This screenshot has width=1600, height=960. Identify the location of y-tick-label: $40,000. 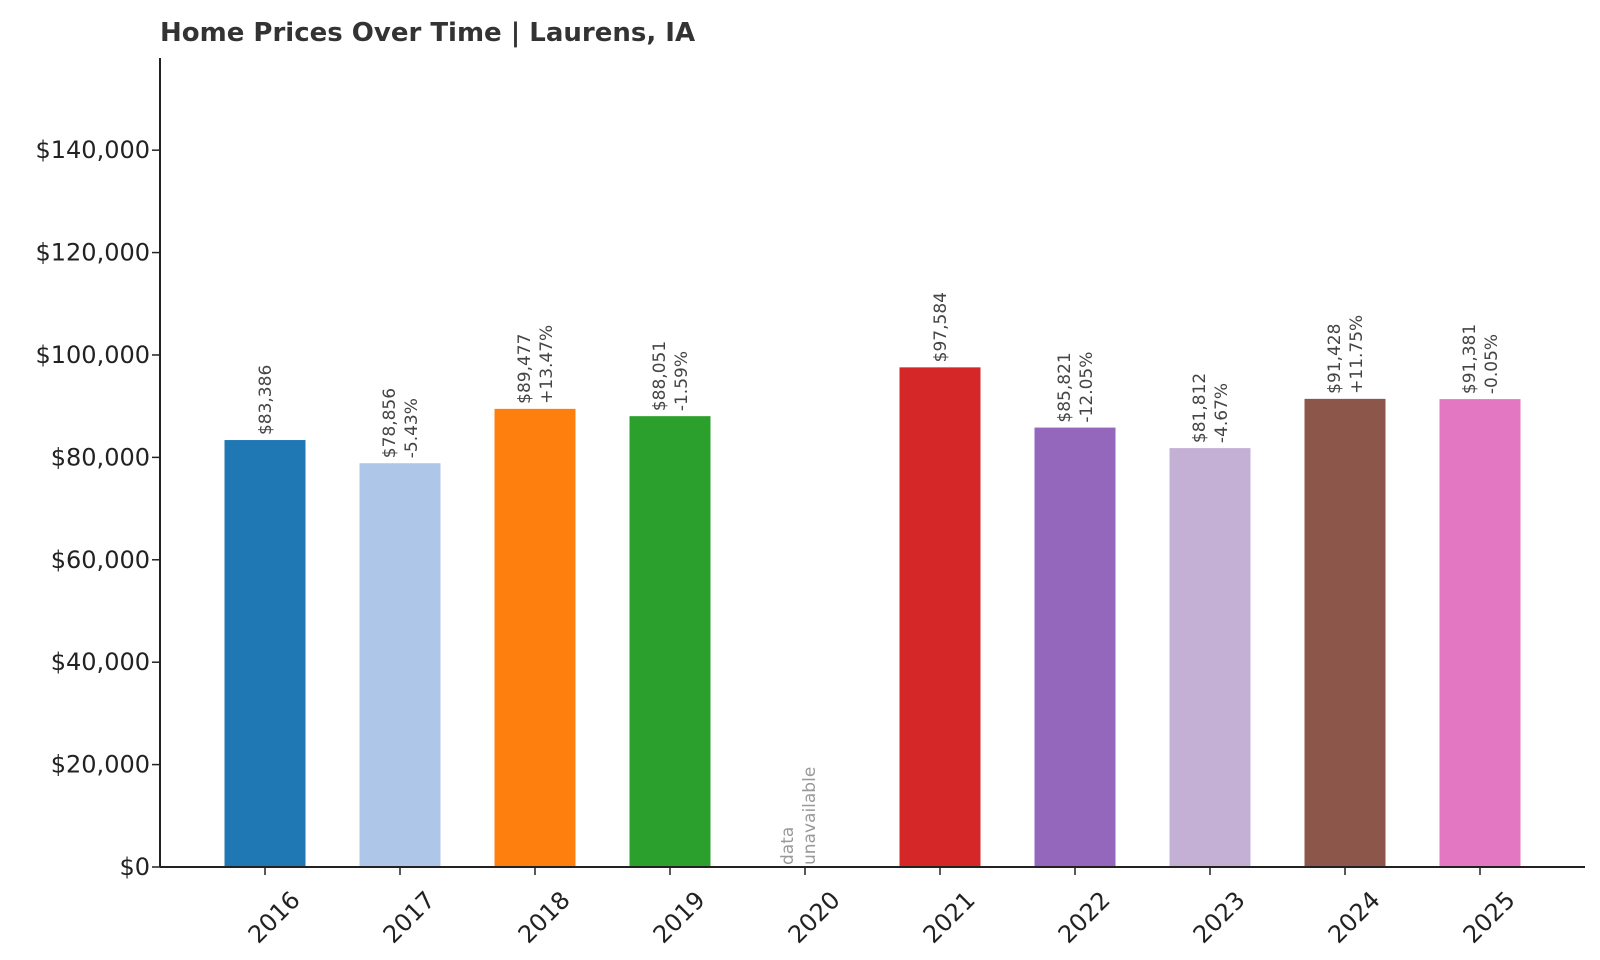
(100, 662).